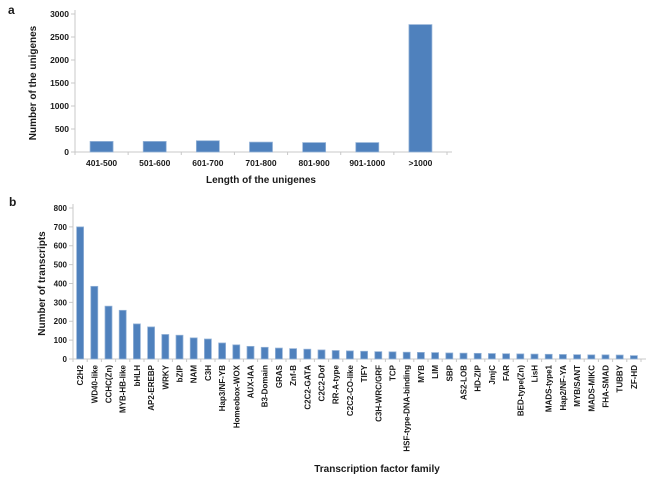 This screenshot has height=488, width=659. Describe the element at coordinates (563, 388) in the screenshot. I see `x-tick-label: Hap2/NF-YA` at that location.